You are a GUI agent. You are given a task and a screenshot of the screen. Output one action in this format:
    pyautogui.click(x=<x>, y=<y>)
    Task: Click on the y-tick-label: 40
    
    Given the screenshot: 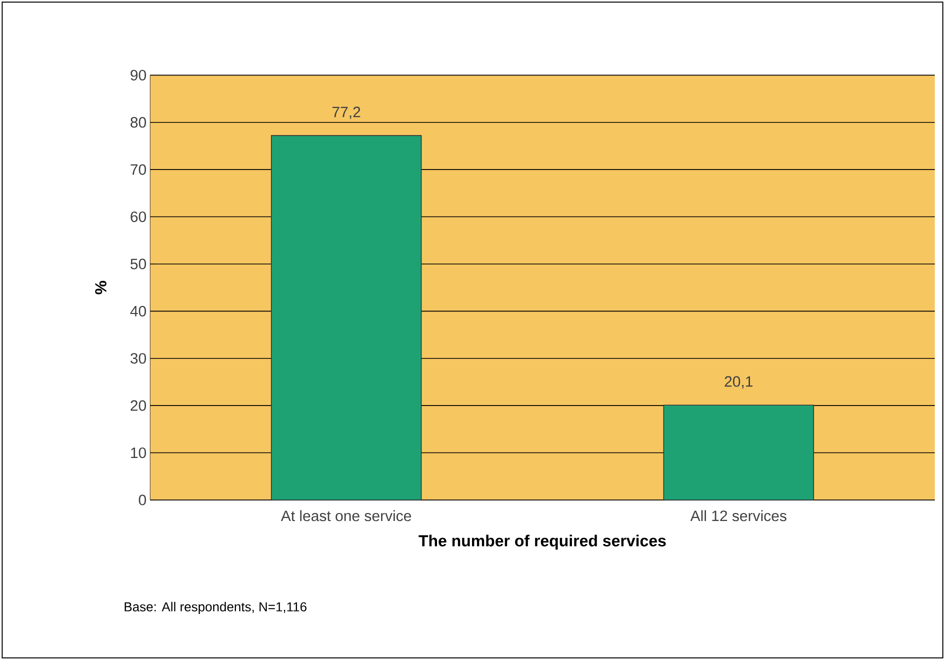 What is the action you would take?
    pyautogui.click(x=138, y=311)
    